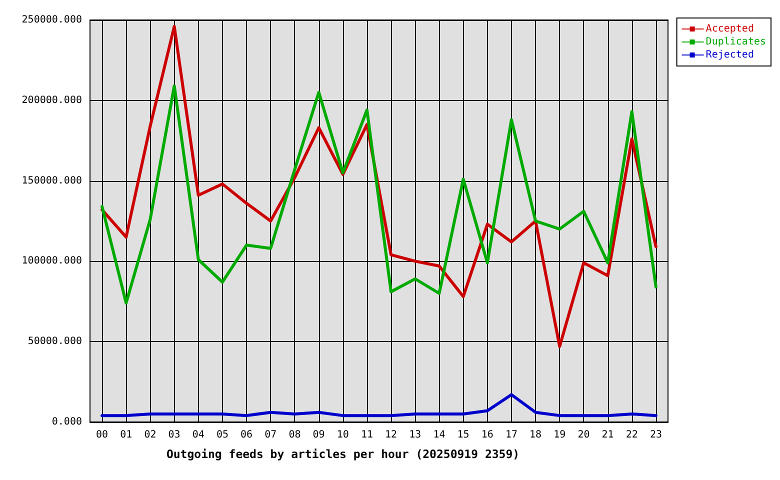 Image resolution: width=780 pixels, height=480 pixels. What do you see at coordinates (487, 435) in the screenshot?
I see `x-tick-label: 16` at bounding box center [487, 435].